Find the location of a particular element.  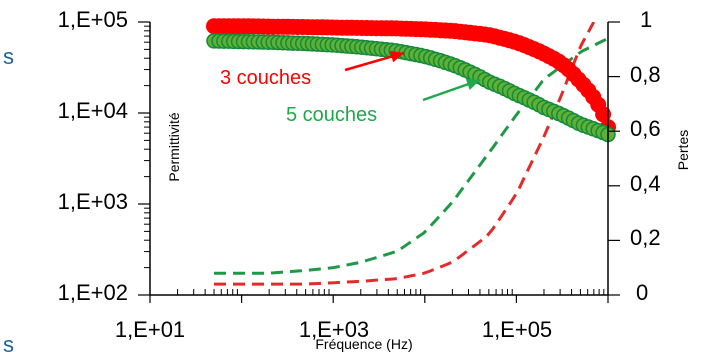

y-right-axis-title: Pertes is located at coordinates (683, 150).